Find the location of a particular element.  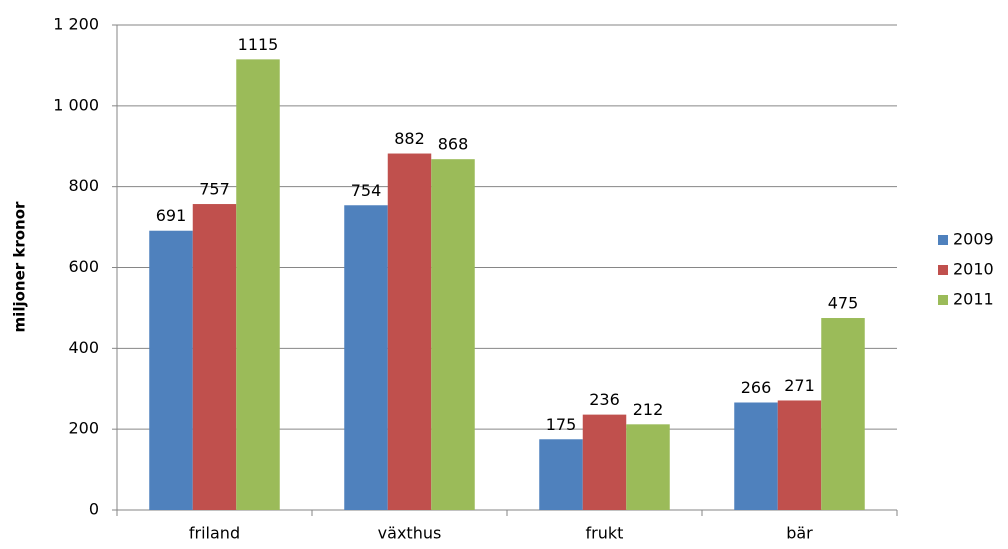

x-tick-label: bär is located at coordinates (799, 533).